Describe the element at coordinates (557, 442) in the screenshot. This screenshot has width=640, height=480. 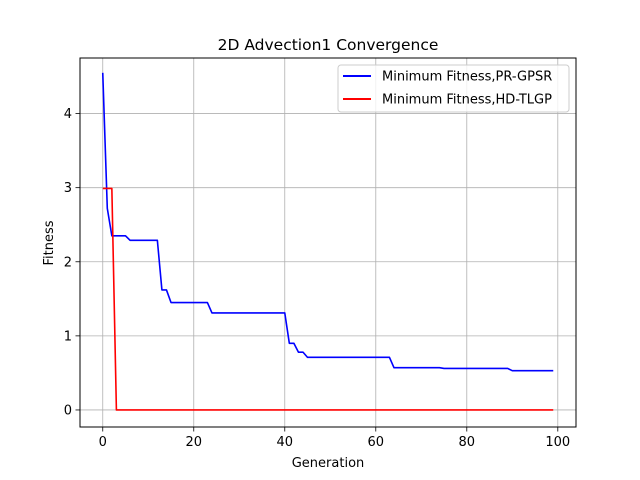
I see `x-tick-label: 100` at that location.